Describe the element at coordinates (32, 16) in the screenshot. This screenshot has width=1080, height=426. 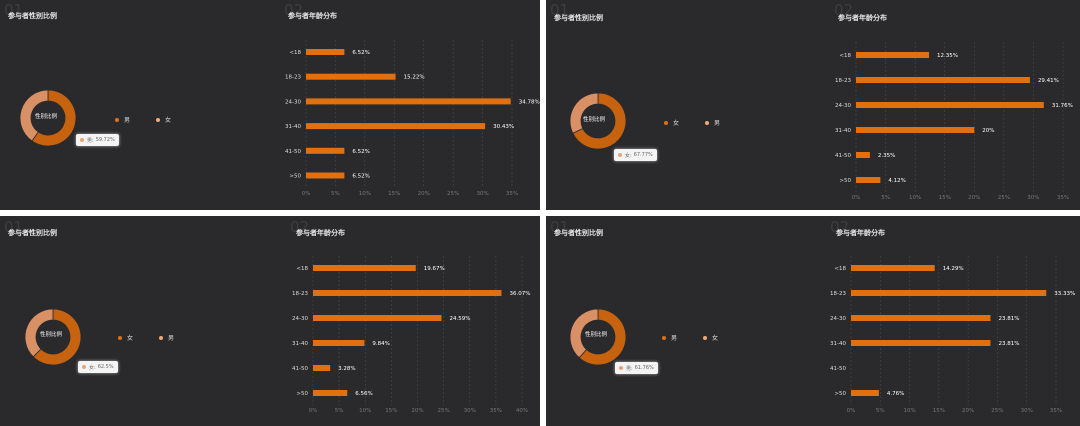
I see `pie-title: 参与者性别比例` at that location.